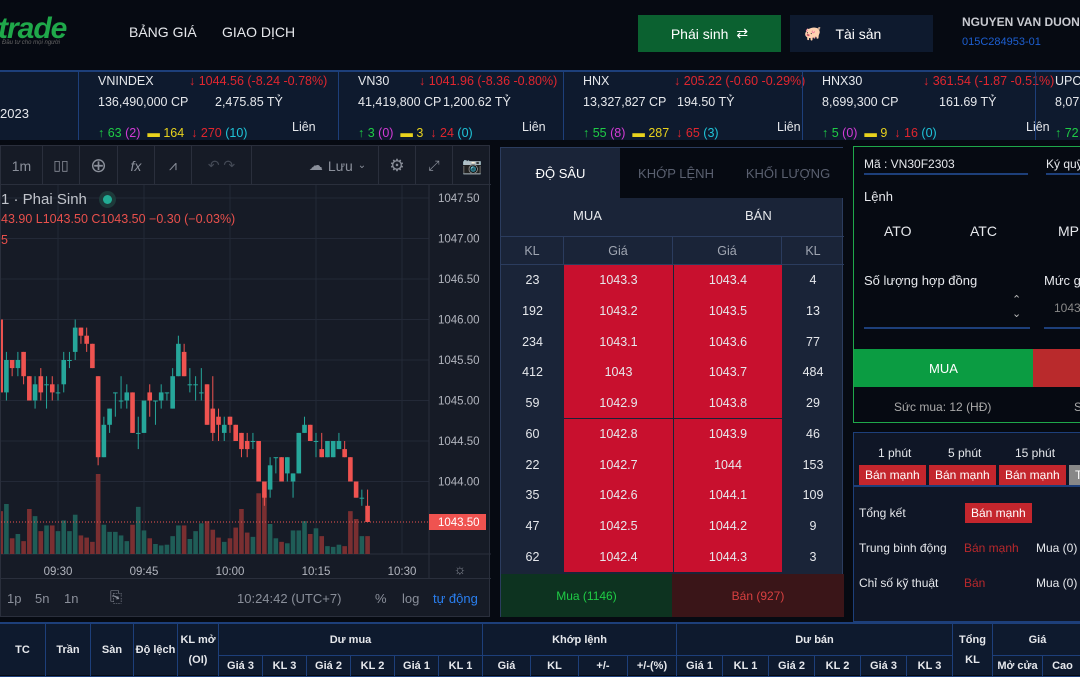  What do you see at coordinates (99, 165) in the screenshot?
I see `add-indicator-icon: ⊕` at bounding box center [99, 165].